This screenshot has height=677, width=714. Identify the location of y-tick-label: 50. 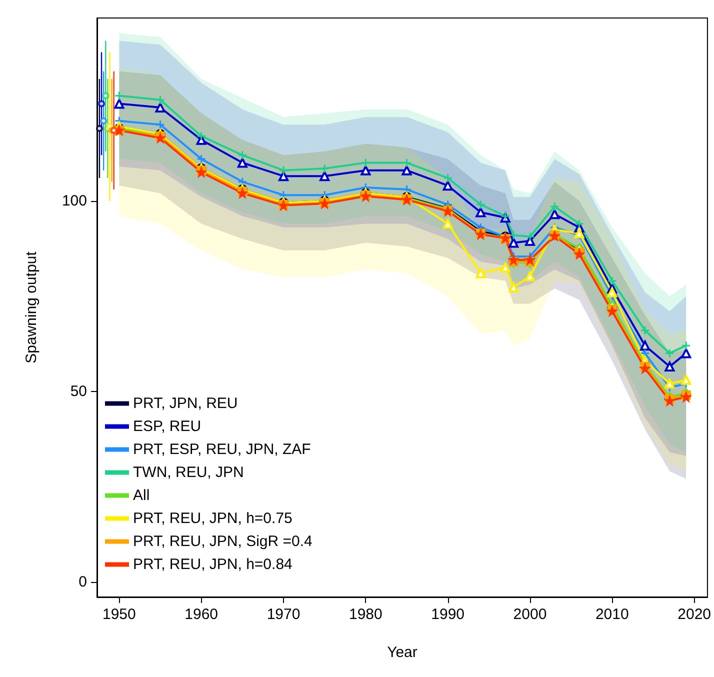
(78, 391).